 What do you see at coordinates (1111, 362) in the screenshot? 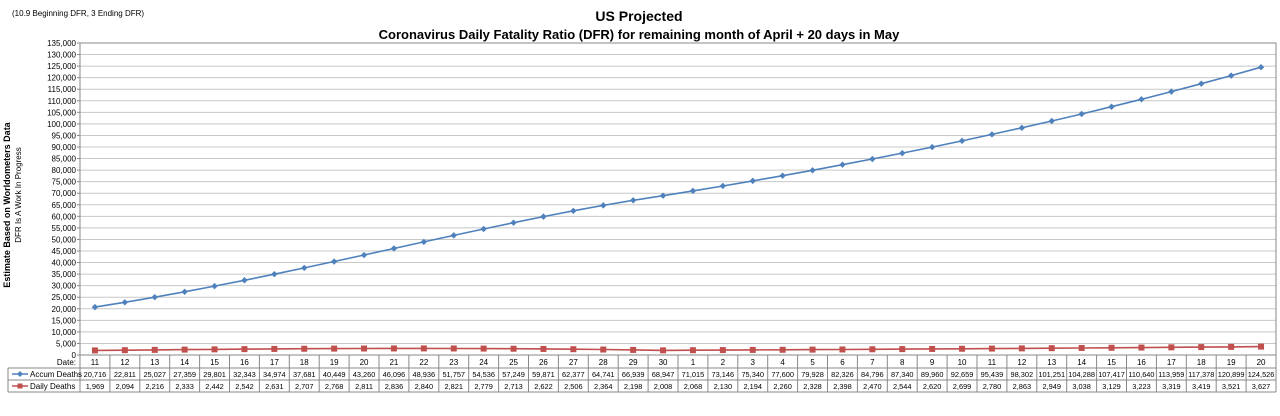
I see `x-category-label: 15` at bounding box center [1111, 362].